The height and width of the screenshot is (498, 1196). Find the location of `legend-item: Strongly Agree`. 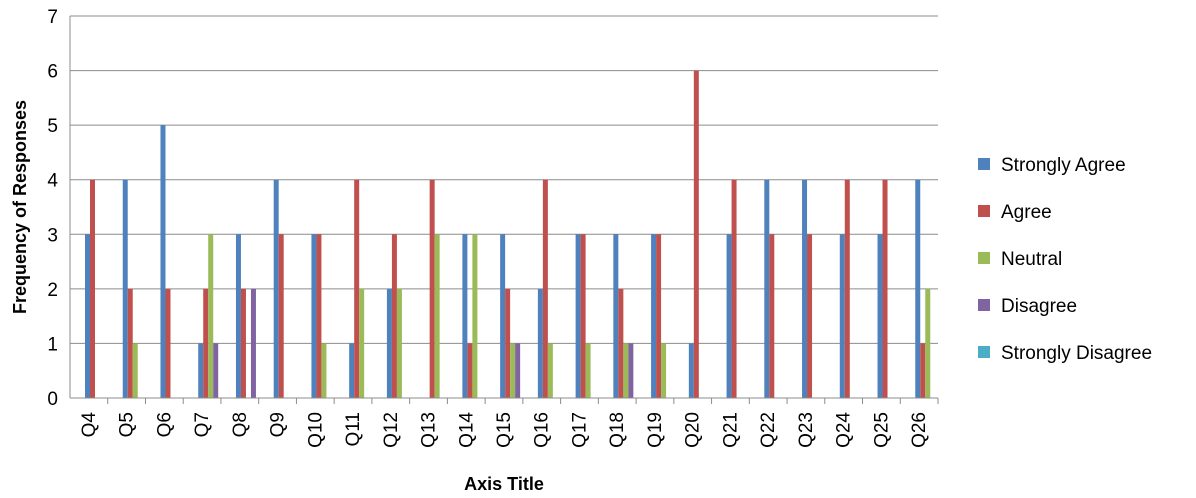

legend-item: Strongly Agree is located at coordinates (1052, 165).